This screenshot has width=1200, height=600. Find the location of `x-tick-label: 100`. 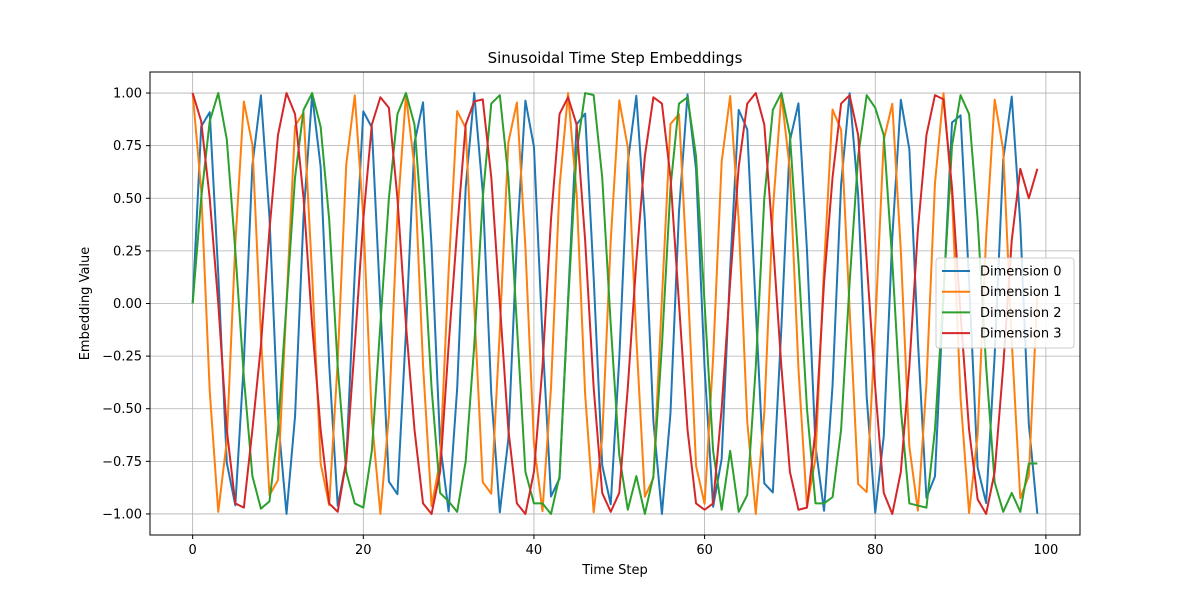

x-tick-label: 100 is located at coordinates (1045, 550).